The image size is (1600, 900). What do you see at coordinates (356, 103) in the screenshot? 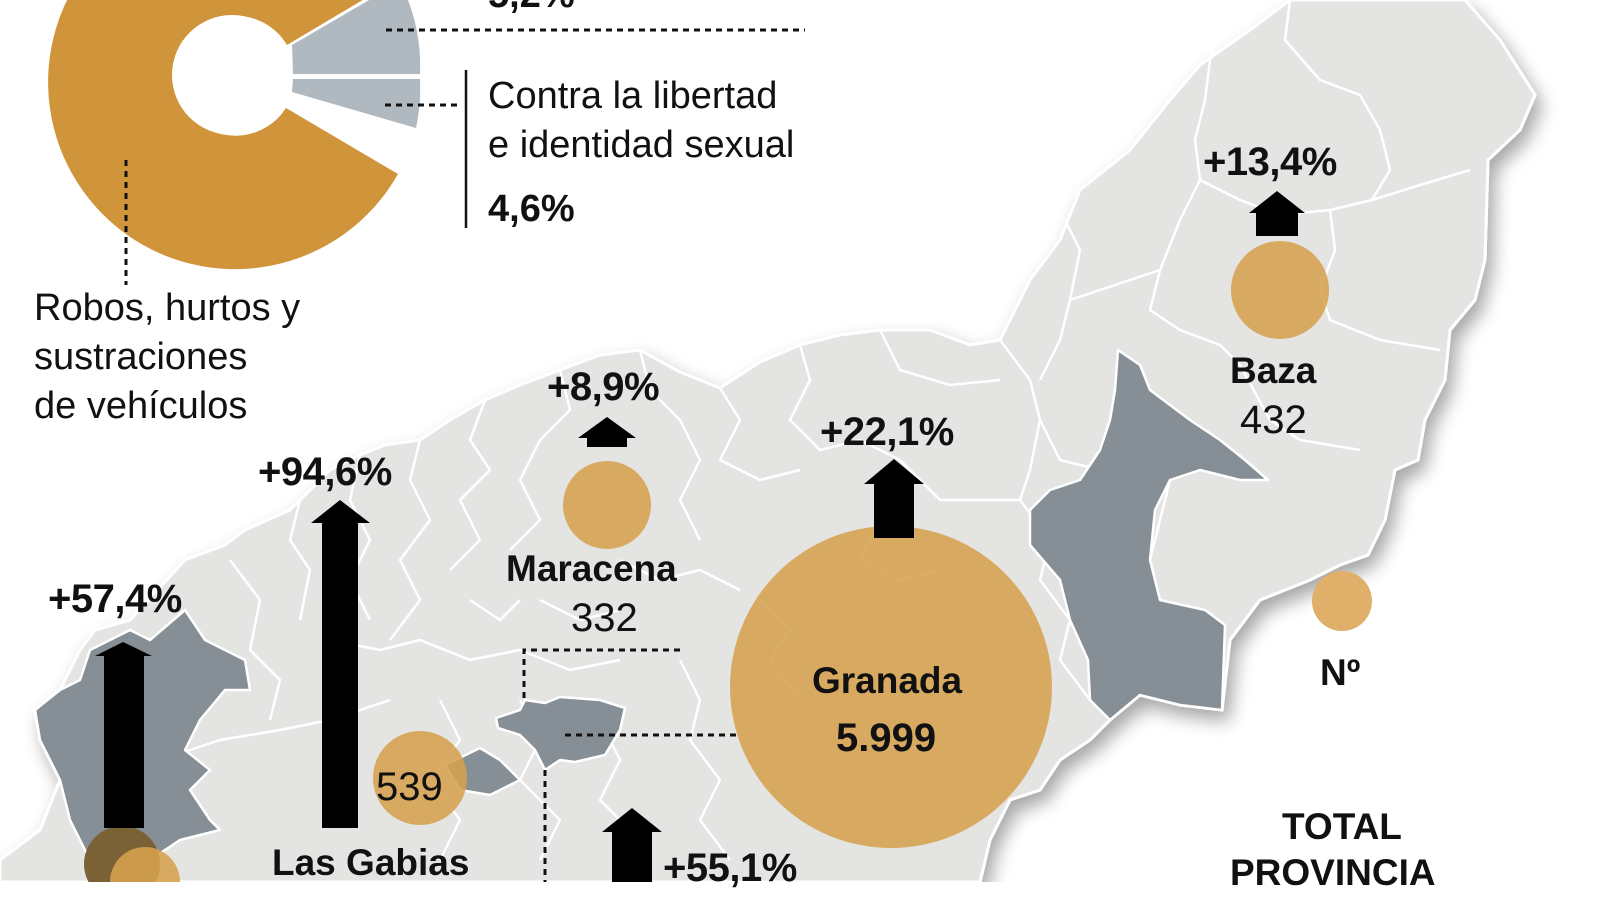
I see `donut-segment-sexual` at bounding box center [356, 103].